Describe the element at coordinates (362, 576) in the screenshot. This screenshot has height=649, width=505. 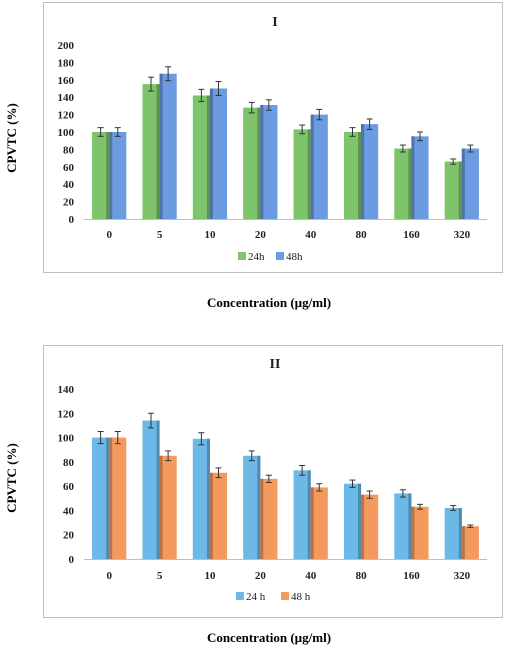
I see `chart-2-xtick-label: 80` at that location.